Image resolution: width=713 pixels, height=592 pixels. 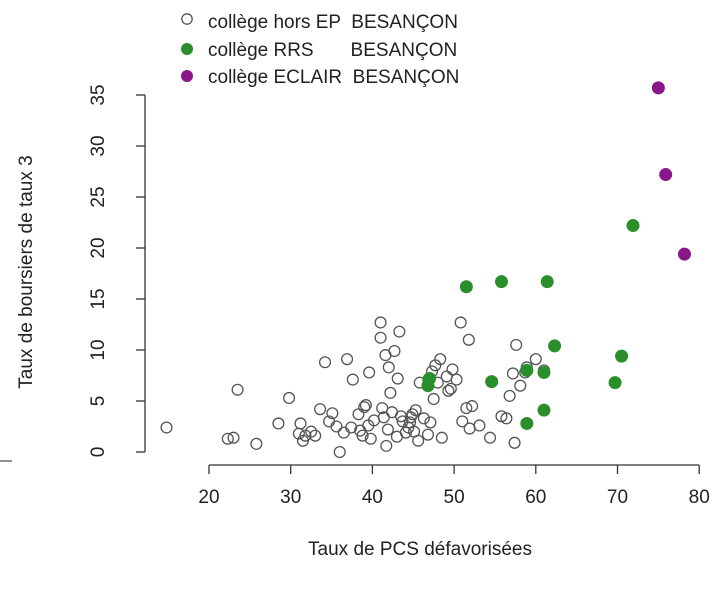 I want to click on x-tick-label-50: 50, so click(x=454, y=497).